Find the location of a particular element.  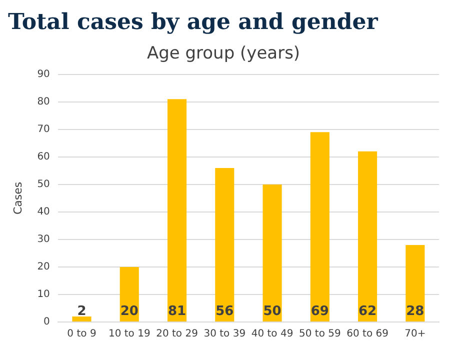

data-label: 2 is located at coordinates (81, 311).